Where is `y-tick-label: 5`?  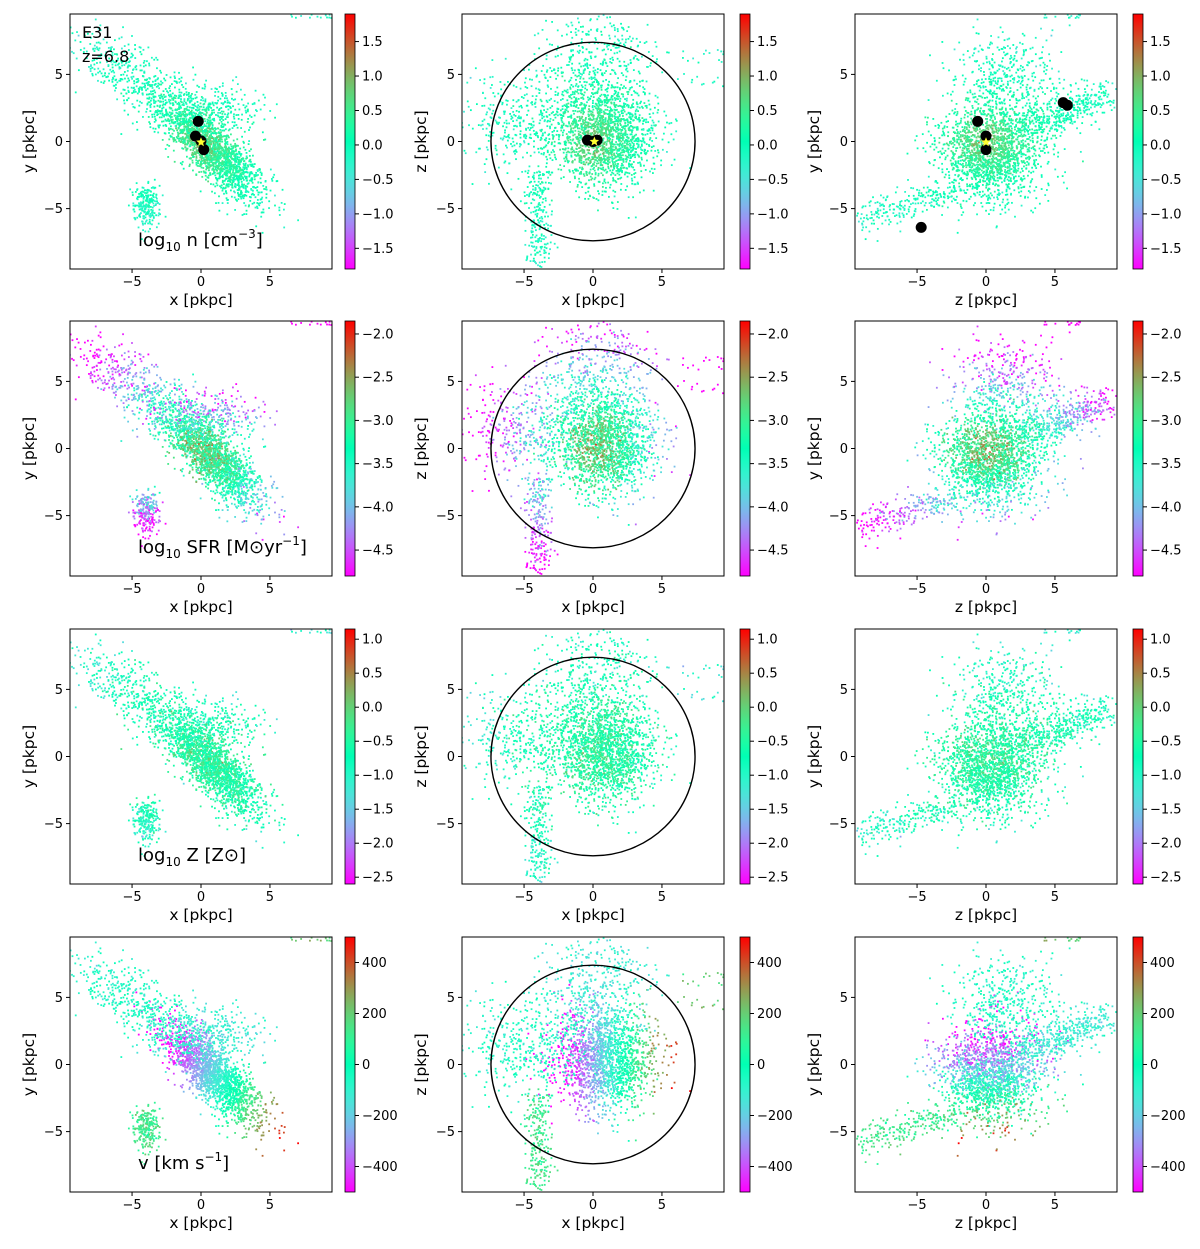
y-tick-label: 5 is located at coordinates (59, 75).